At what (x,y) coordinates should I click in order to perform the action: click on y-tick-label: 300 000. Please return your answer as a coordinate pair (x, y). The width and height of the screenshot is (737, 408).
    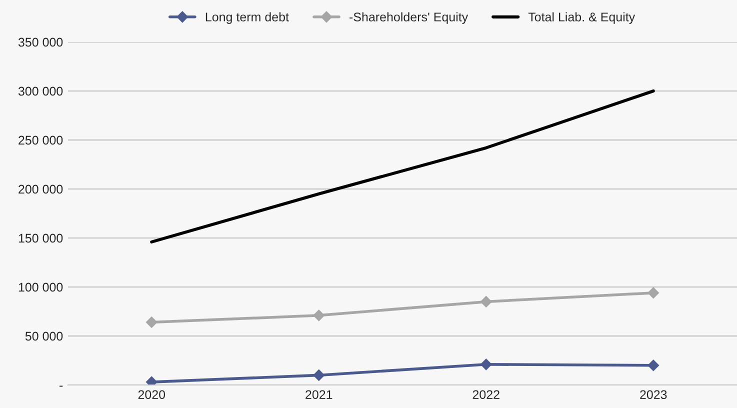
    Looking at the image, I should click on (40, 91).